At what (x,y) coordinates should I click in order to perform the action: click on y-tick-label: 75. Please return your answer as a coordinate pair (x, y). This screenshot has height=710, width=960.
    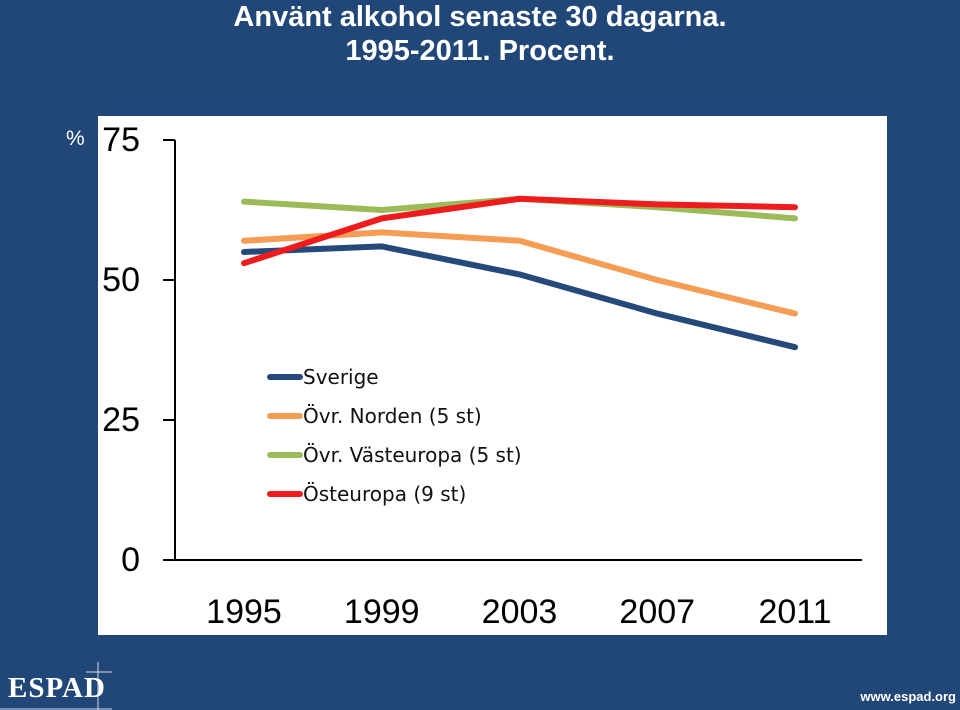
    Looking at the image, I should click on (121, 140).